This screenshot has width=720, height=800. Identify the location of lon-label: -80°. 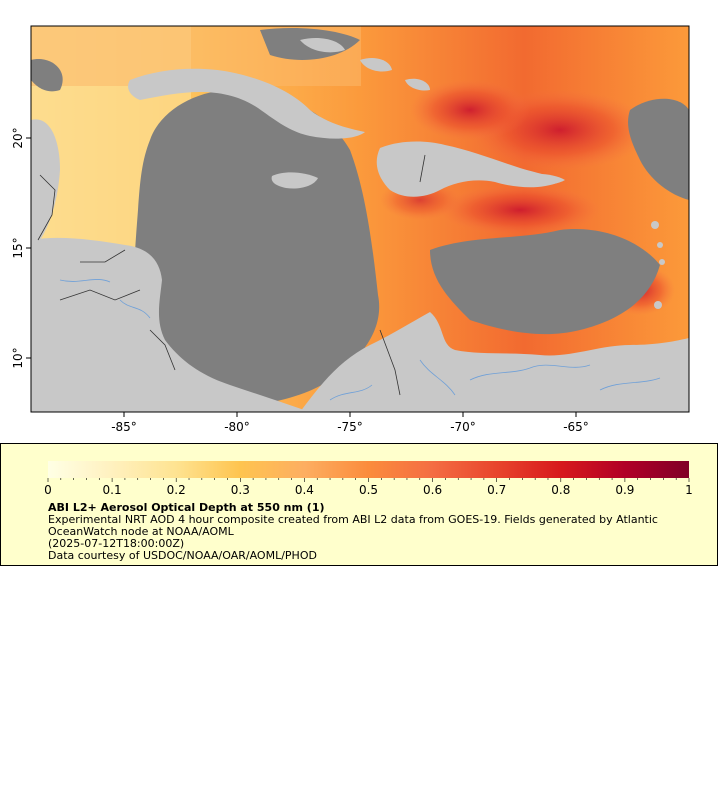
(237, 427).